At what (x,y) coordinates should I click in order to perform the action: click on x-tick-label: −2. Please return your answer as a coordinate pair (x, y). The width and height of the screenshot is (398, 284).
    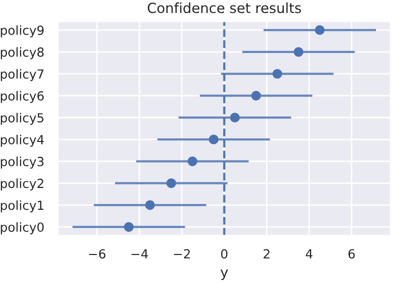
    Looking at the image, I should click on (182, 253).